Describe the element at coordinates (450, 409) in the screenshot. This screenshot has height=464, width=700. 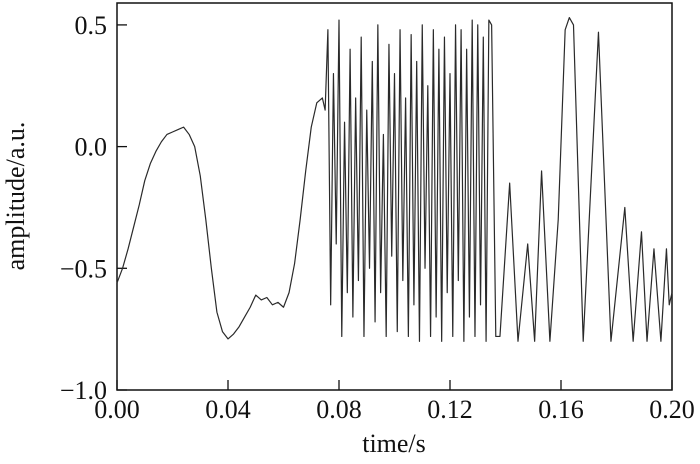
I see `x-tick-label: 0.12` at that location.